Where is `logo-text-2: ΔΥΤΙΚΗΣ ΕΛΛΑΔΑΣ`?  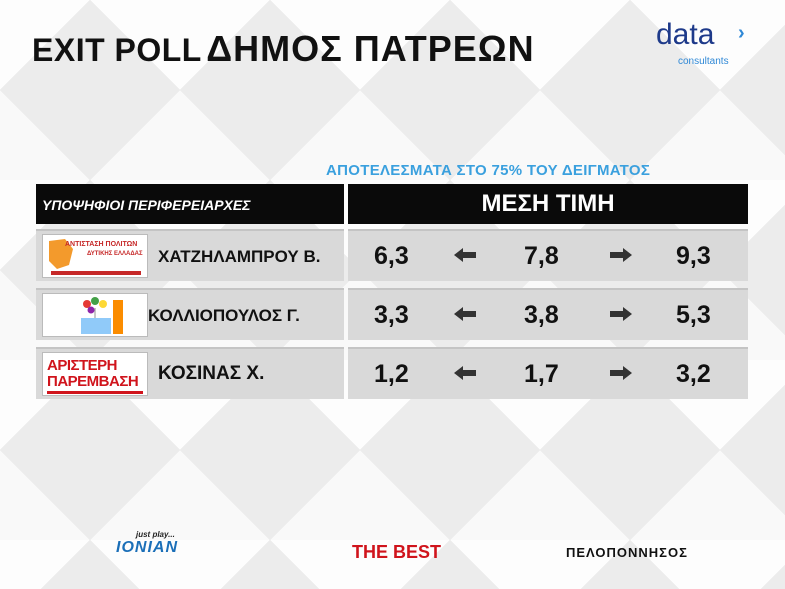 logo-text-2: ΔΥΤΙΚΗΣ ΕΛΛΑΔΑΣ is located at coordinates (115, 254).